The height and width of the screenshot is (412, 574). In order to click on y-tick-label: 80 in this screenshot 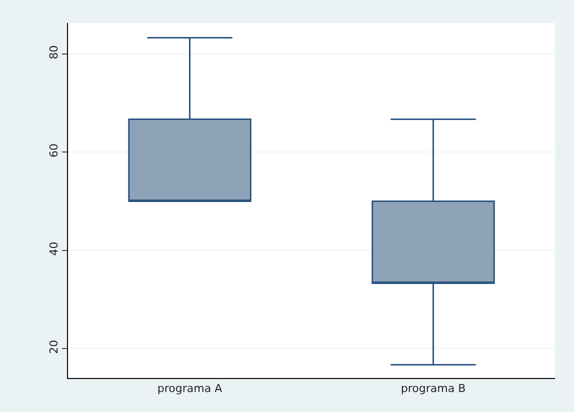, I will do `click(54, 52)`.